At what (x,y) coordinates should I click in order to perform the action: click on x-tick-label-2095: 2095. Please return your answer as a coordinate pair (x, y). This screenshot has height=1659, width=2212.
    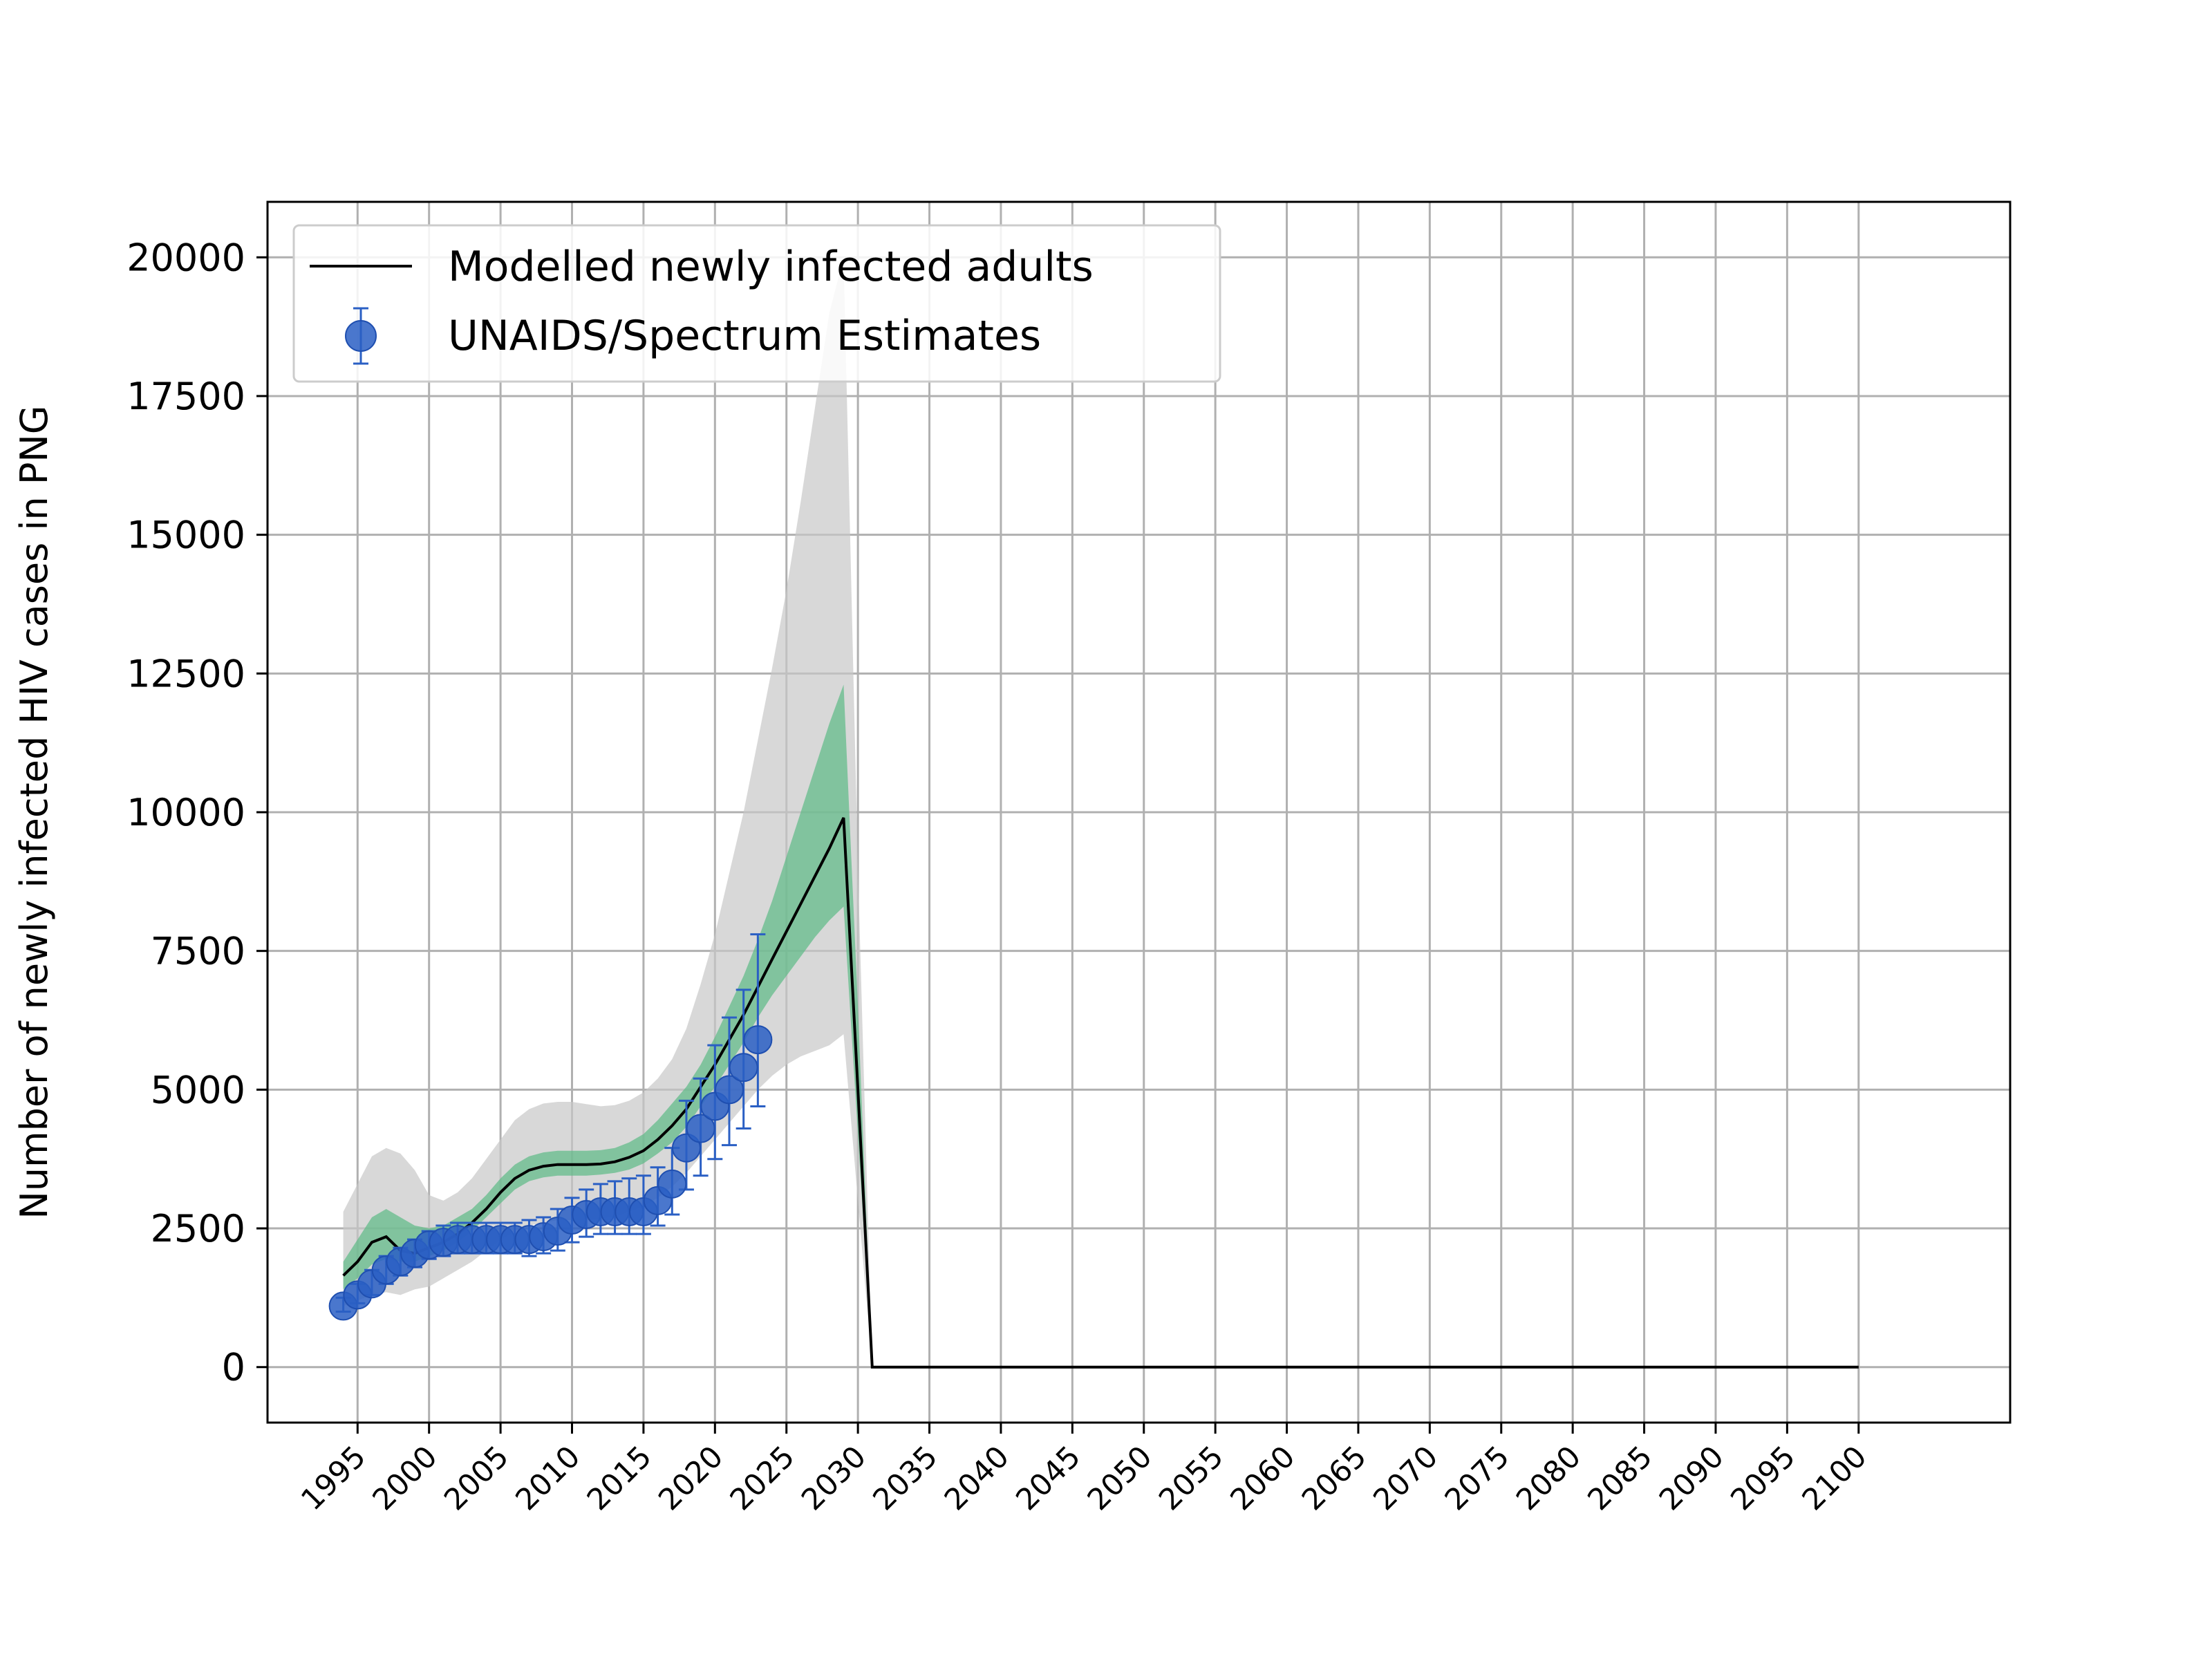
    Looking at the image, I should click on (1763, 1478).